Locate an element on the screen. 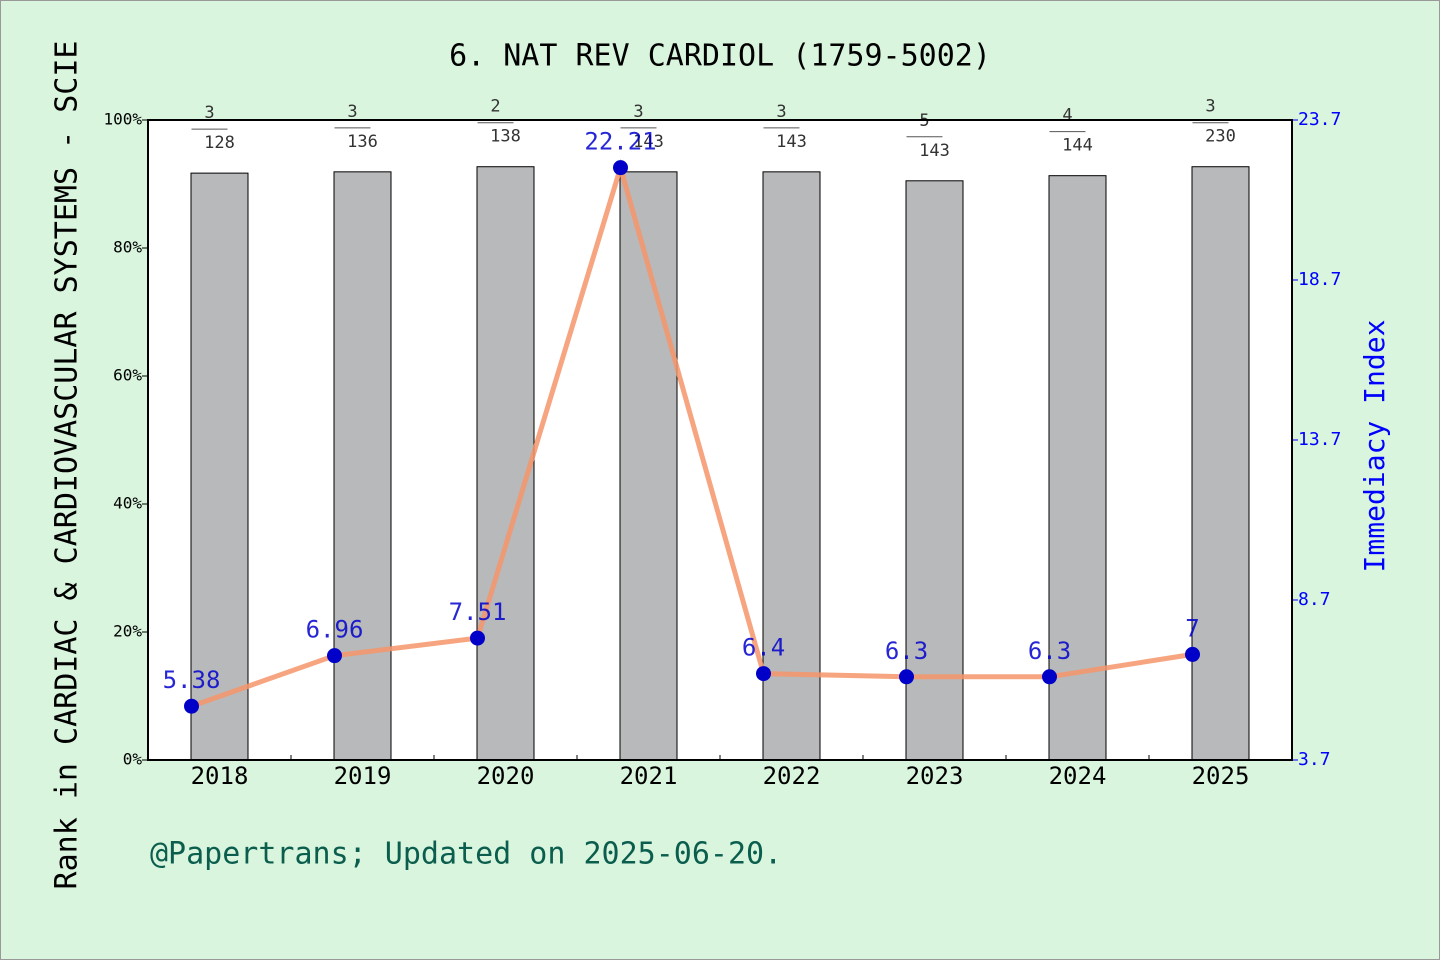 This screenshot has height=960, width=1440. chart-title: 6. NAT REV CARDIOL (1759-5002) is located at coordinates (720, 56).